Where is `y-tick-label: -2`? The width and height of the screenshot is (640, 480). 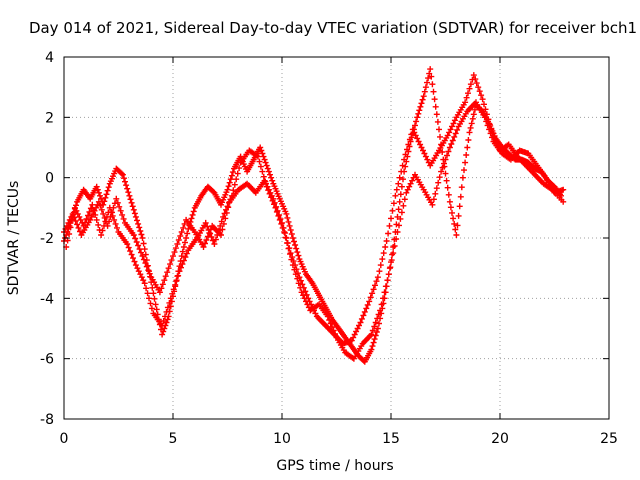
y-tick-label: -2 is located at coordinates (47, 239).